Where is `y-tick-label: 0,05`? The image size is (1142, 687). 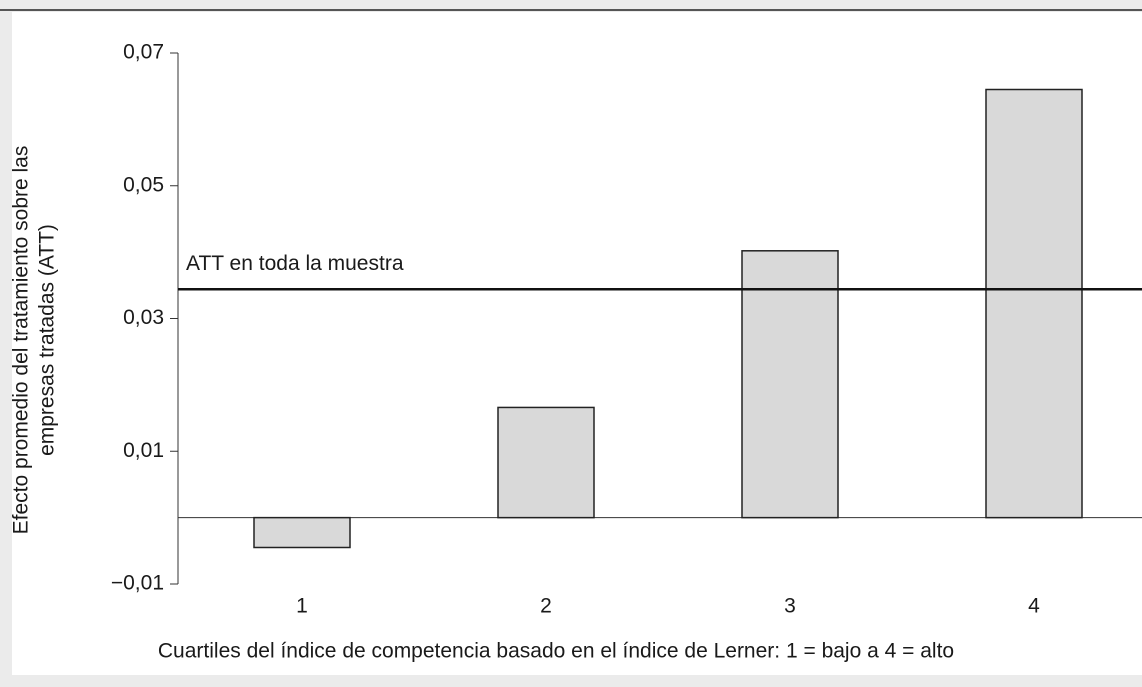
y-tick-label: 0,05 is located at coordinates (143, 184).